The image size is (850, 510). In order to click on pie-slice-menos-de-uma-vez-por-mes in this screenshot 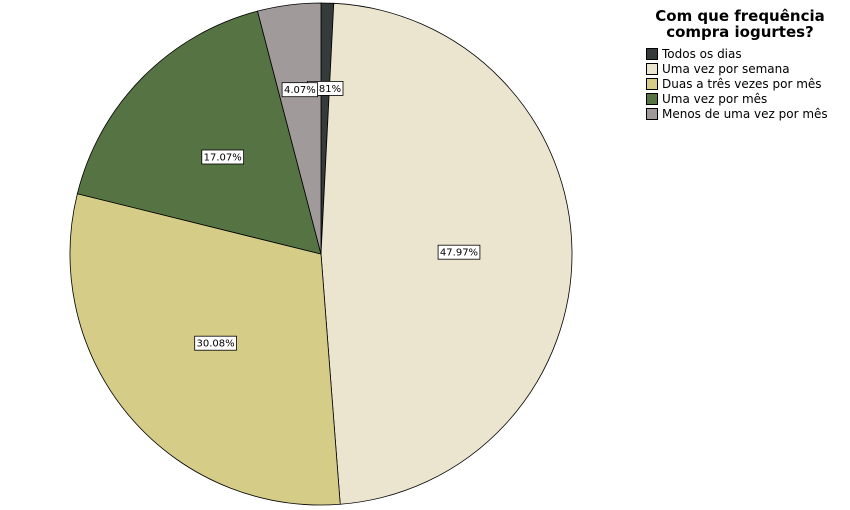, I will do `click(289, 128)`.